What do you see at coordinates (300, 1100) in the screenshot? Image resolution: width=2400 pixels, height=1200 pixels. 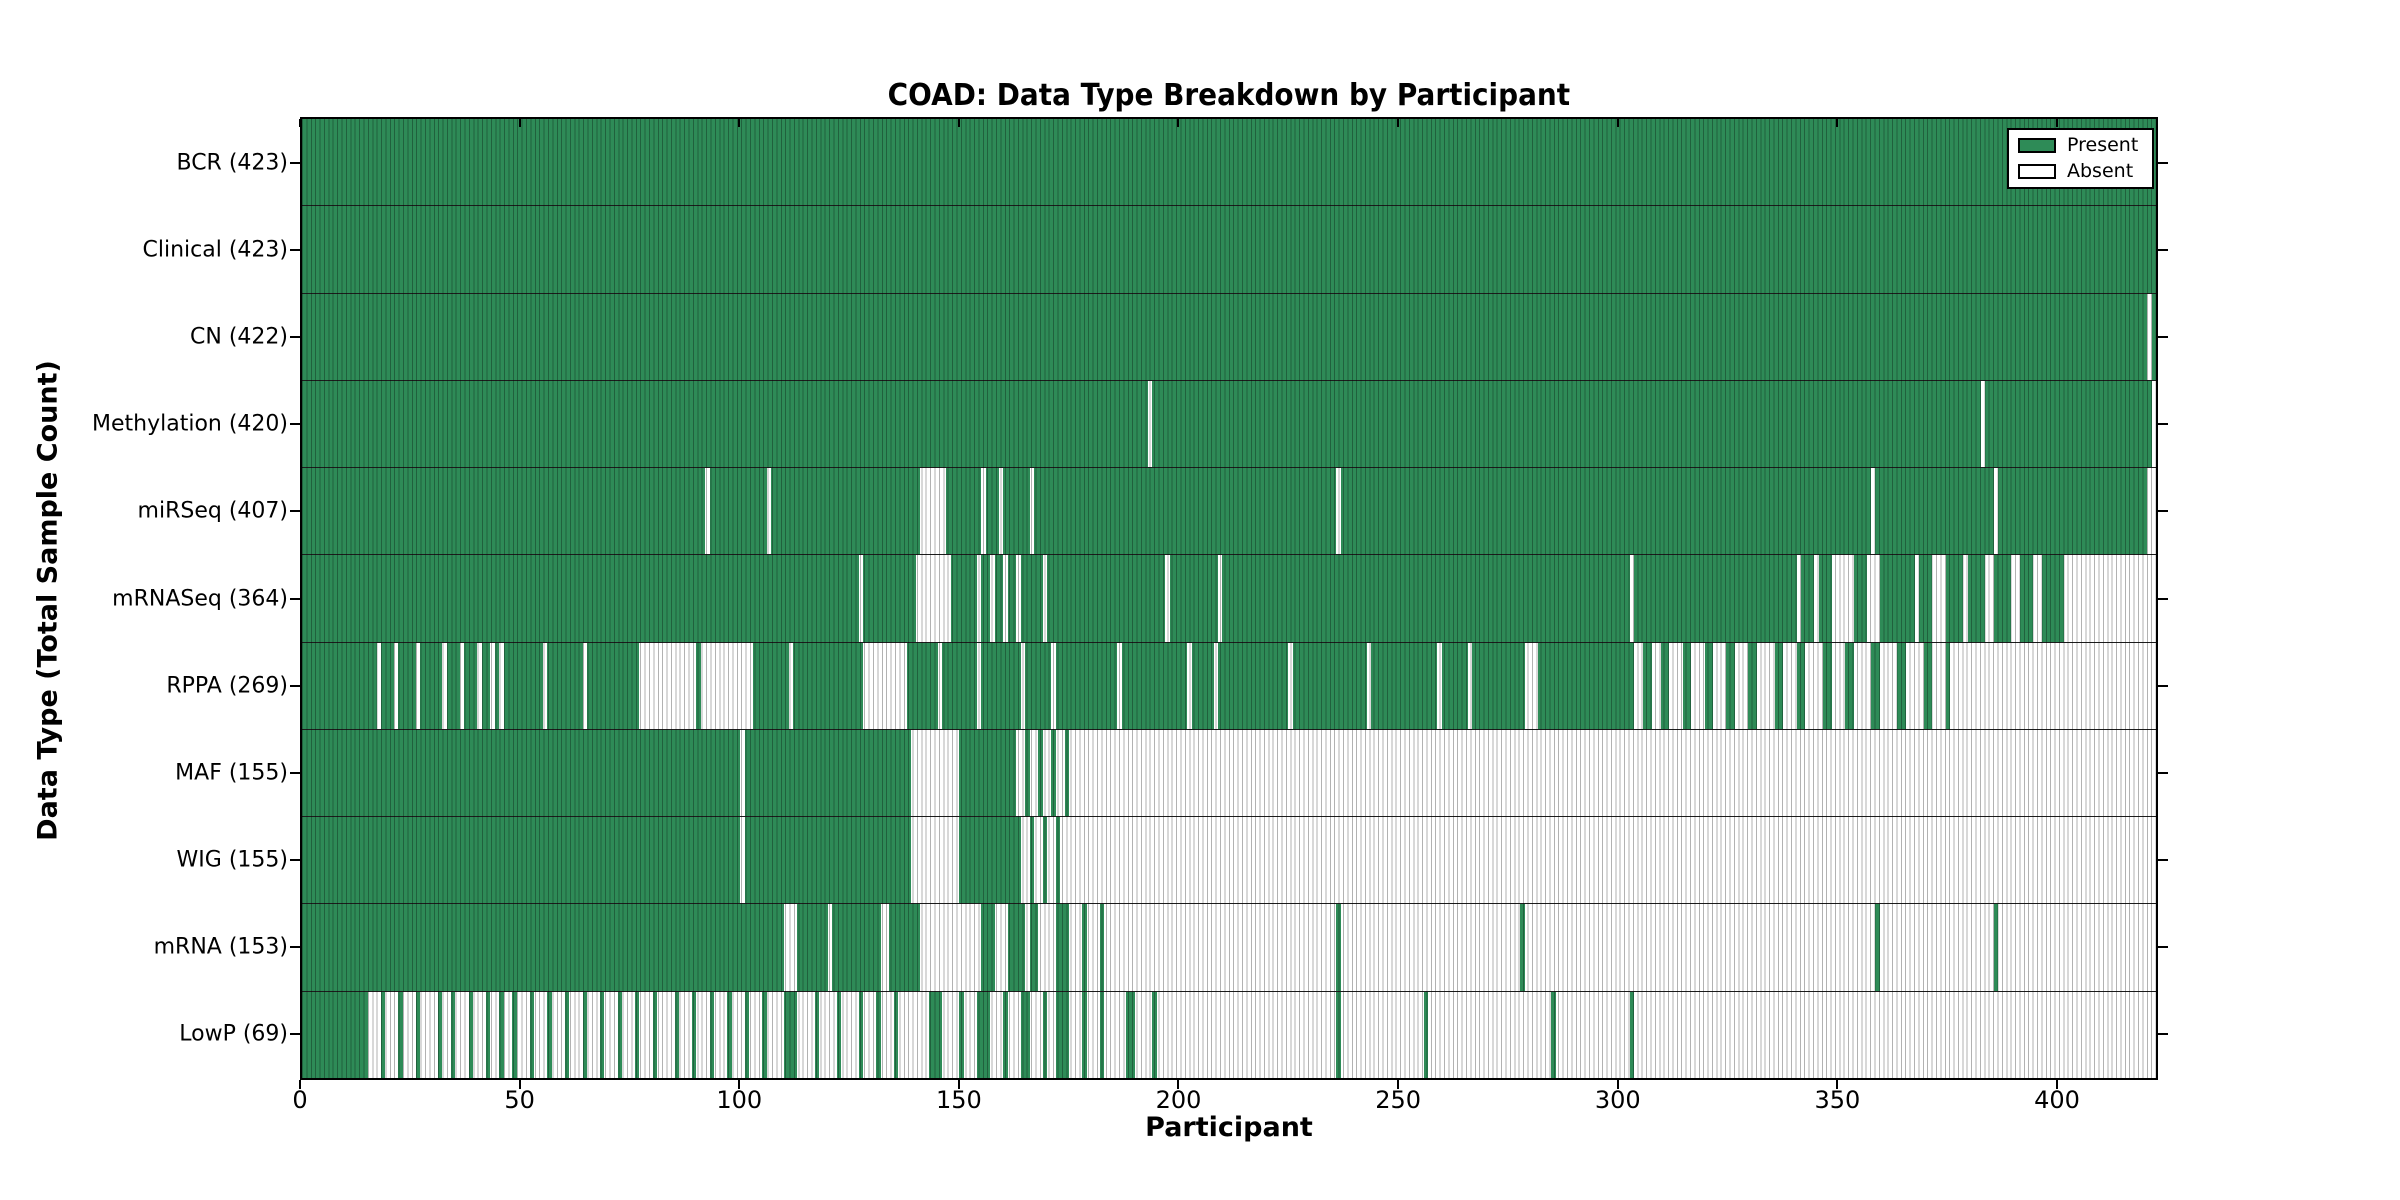 I see `xtick-label-0: 0` at bounding box center [300, 1100].